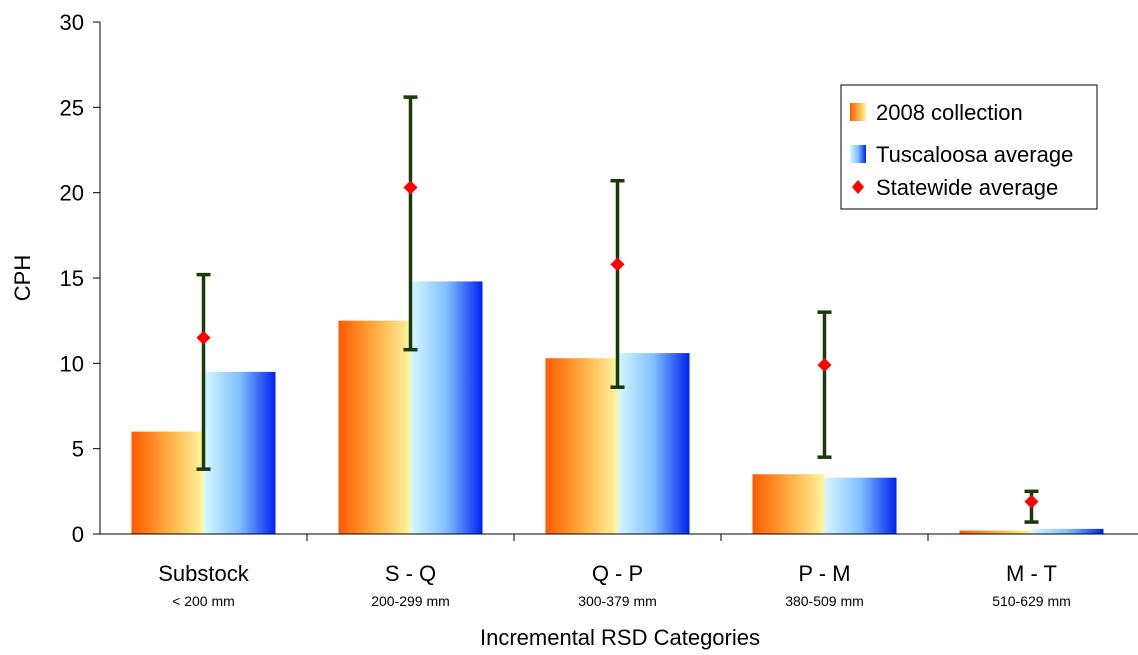 The image size is (1138, 655). Describe the element at coordinates (410, 187) in the screenshot. I see `point-statewide-average-s-q` at that location.